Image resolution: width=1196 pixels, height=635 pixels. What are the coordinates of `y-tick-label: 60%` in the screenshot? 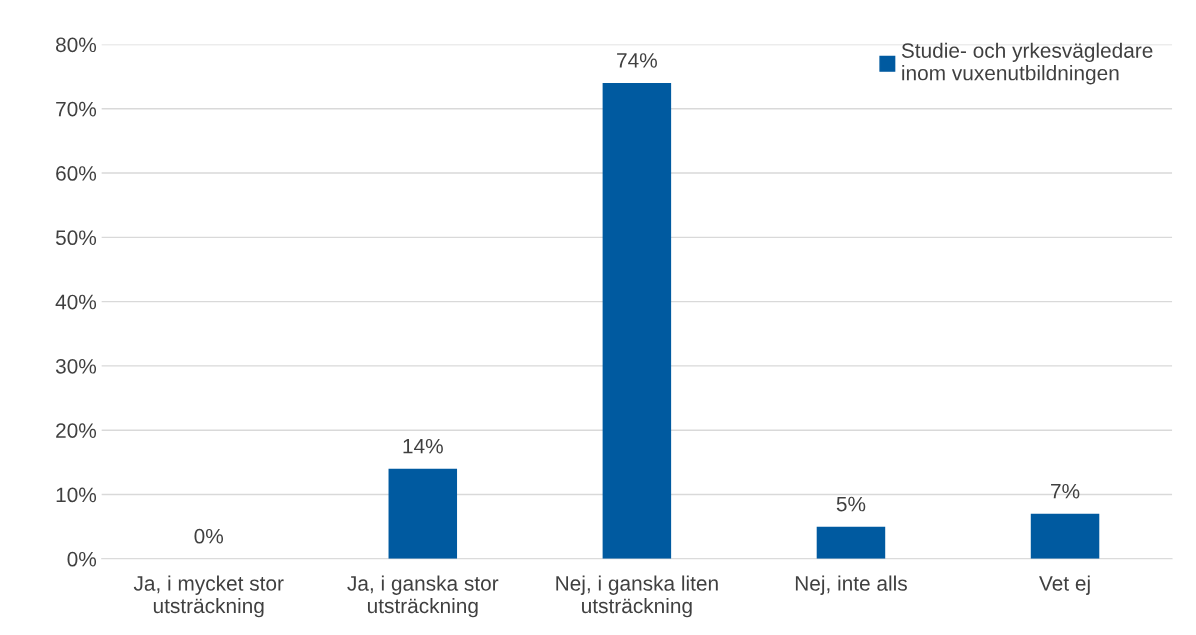 It's located at (76, 173).